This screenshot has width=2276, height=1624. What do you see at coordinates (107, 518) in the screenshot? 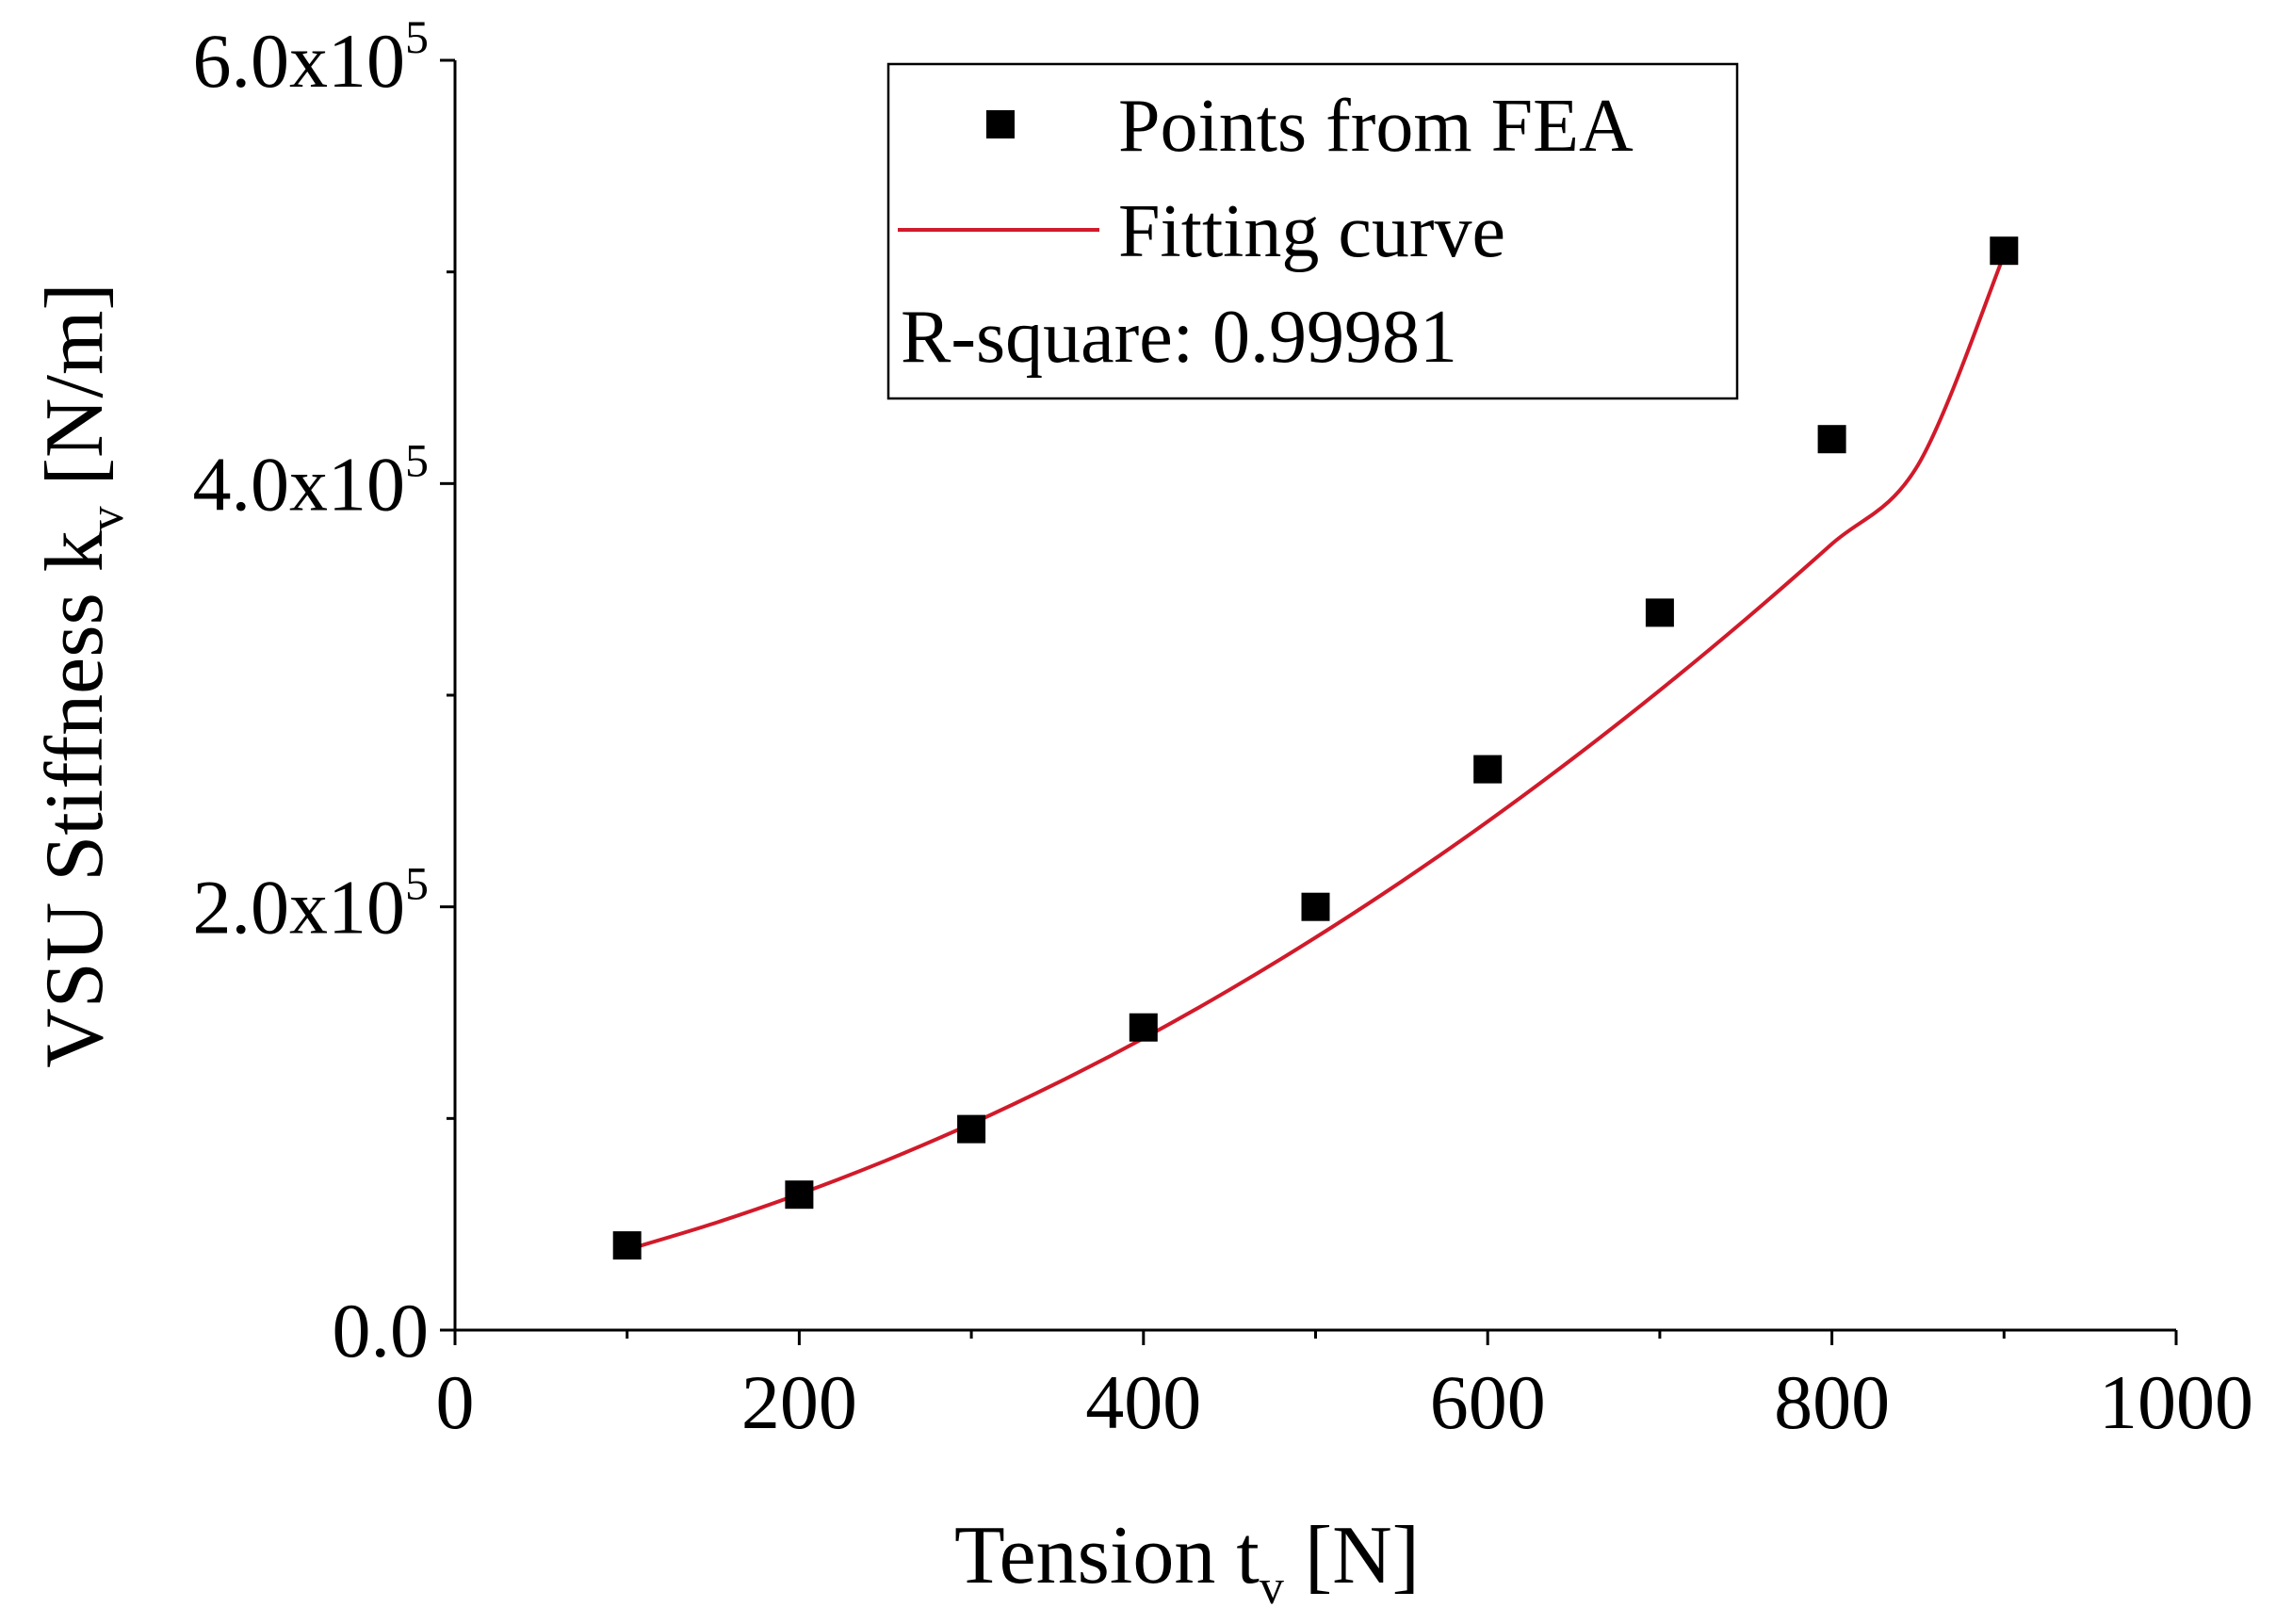
I see `y-axis-title-subscript: v` at bounding box center [107, 518].